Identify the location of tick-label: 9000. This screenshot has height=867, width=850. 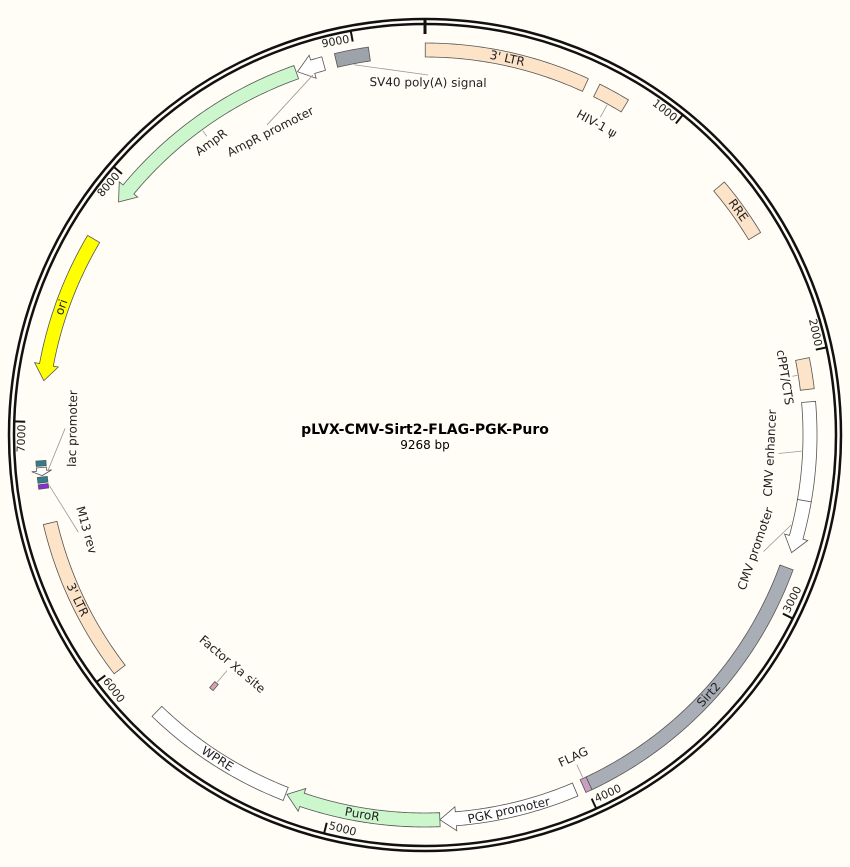
(336, 42).